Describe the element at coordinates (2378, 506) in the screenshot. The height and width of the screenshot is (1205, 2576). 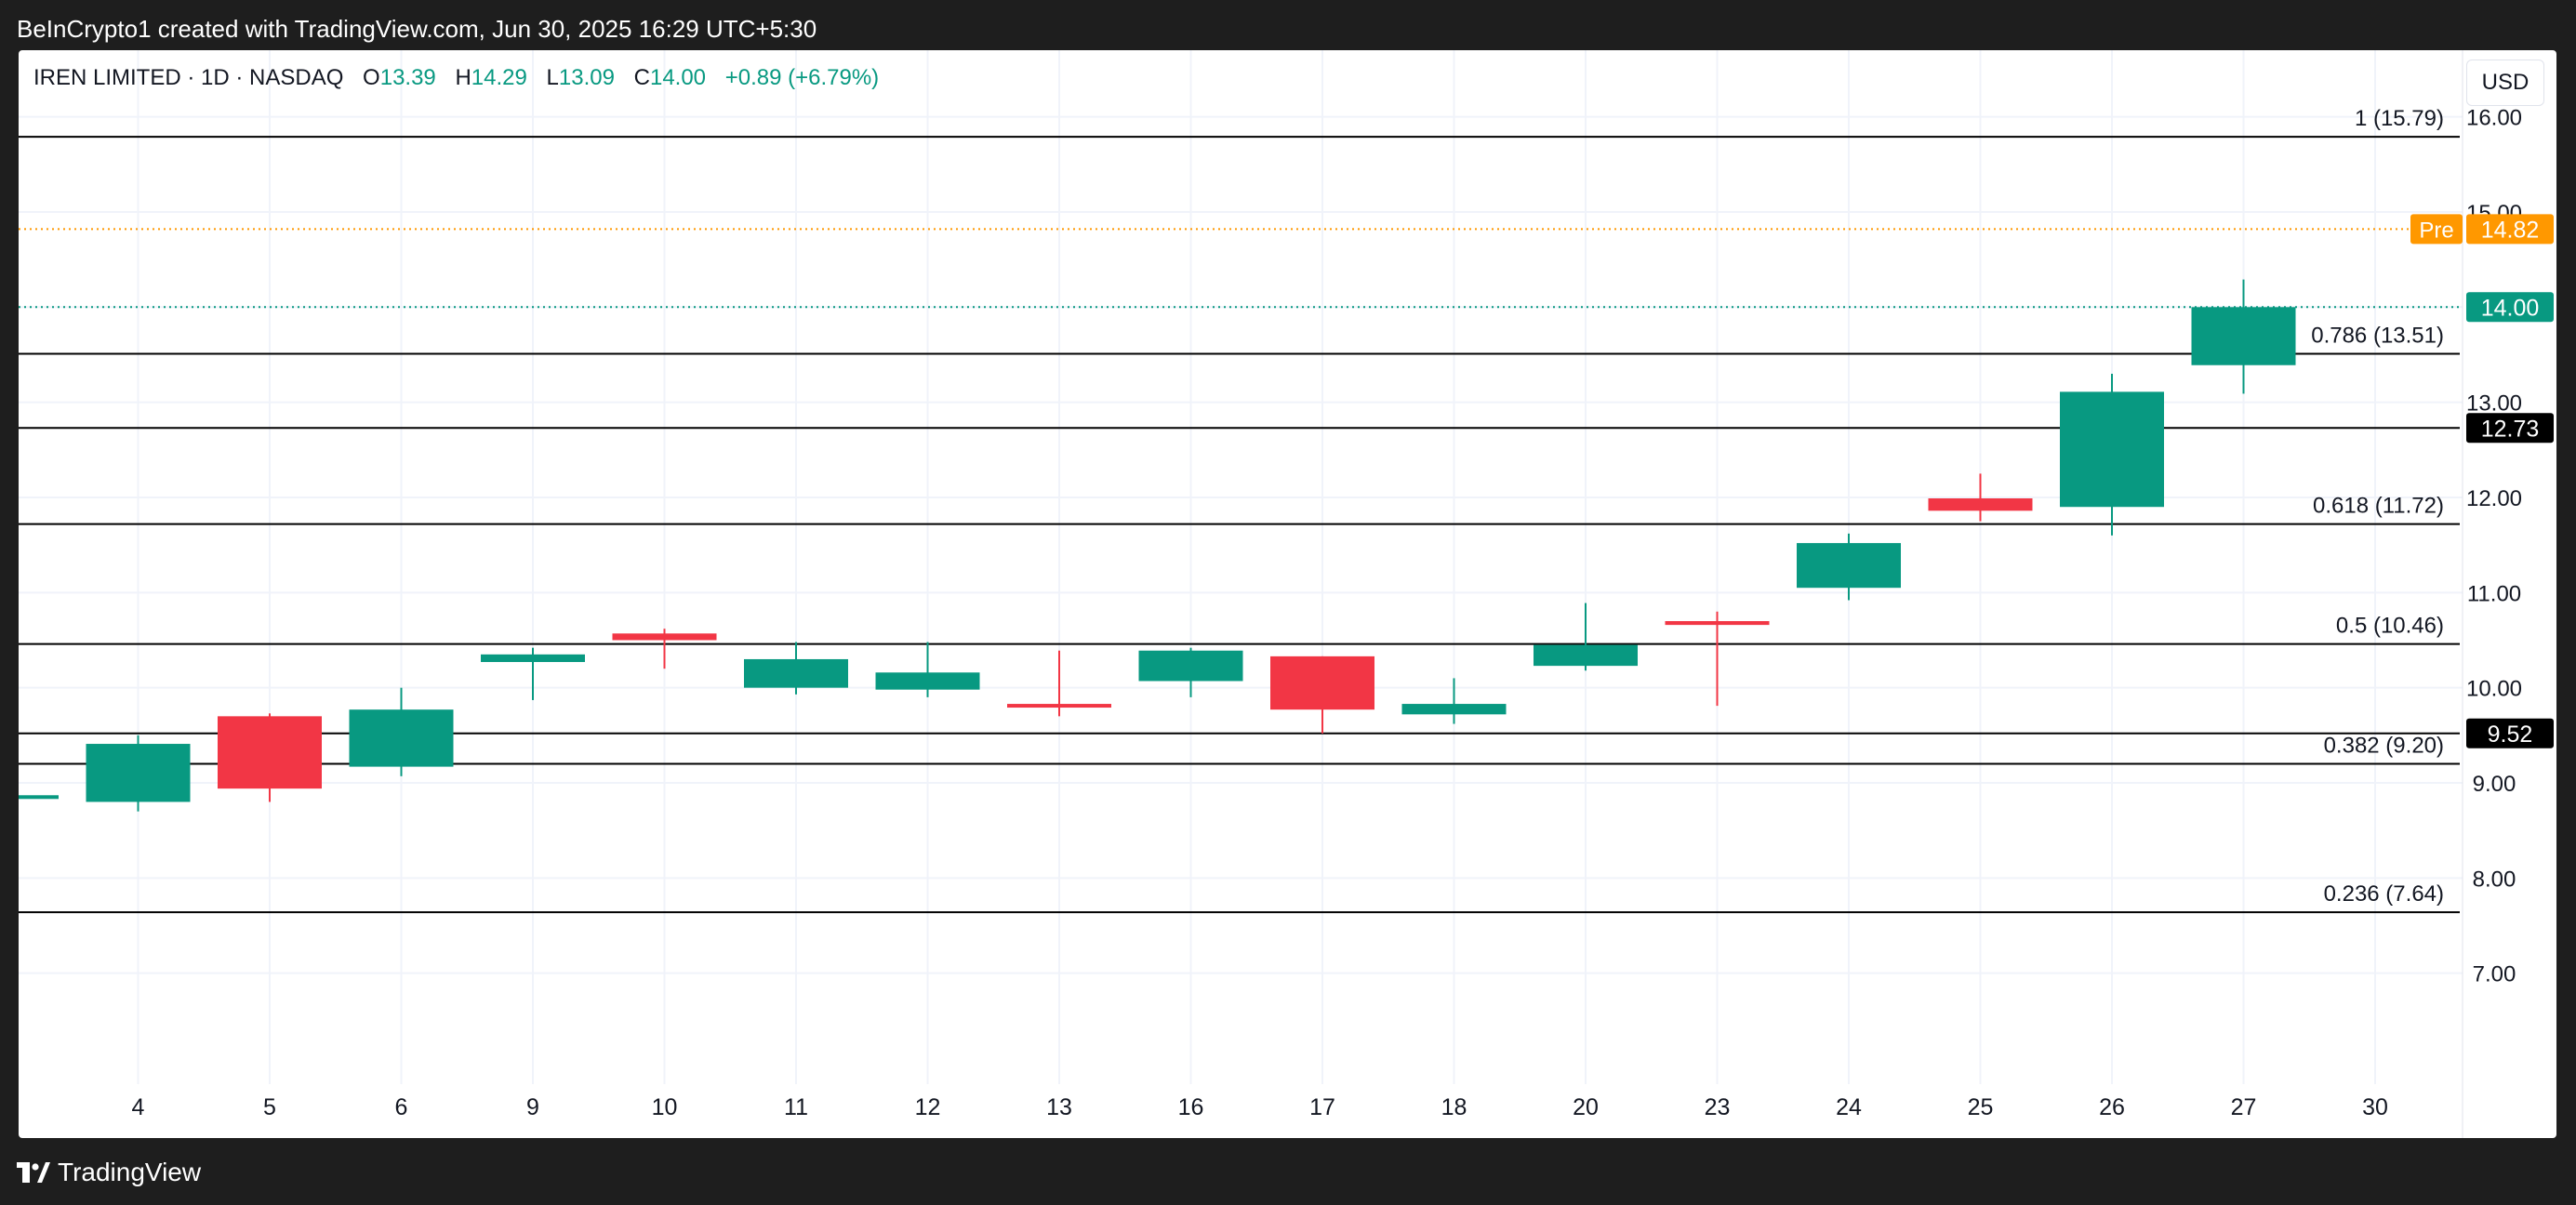
I see `fib-level-label: 0.618 (11.72)` at that location.